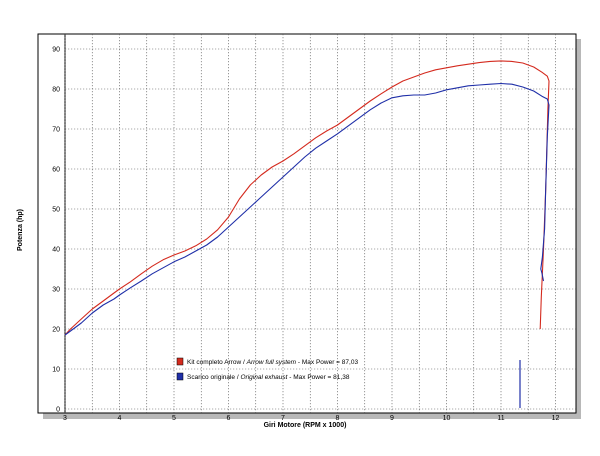 Image resolution: width=600 pixels, height=456 pixels. What do you see at coordinates (56, 130) in the screenshot?
I see `y-tick-label-7: 70` at bounding box center [56, 130].